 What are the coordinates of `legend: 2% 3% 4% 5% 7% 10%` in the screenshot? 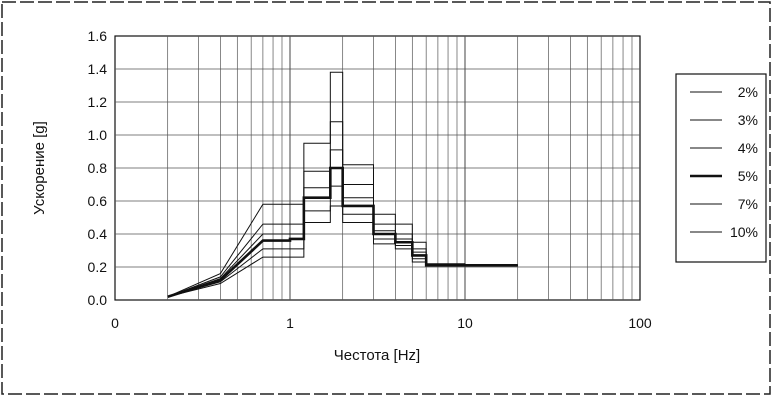 It's located at (724, 162).